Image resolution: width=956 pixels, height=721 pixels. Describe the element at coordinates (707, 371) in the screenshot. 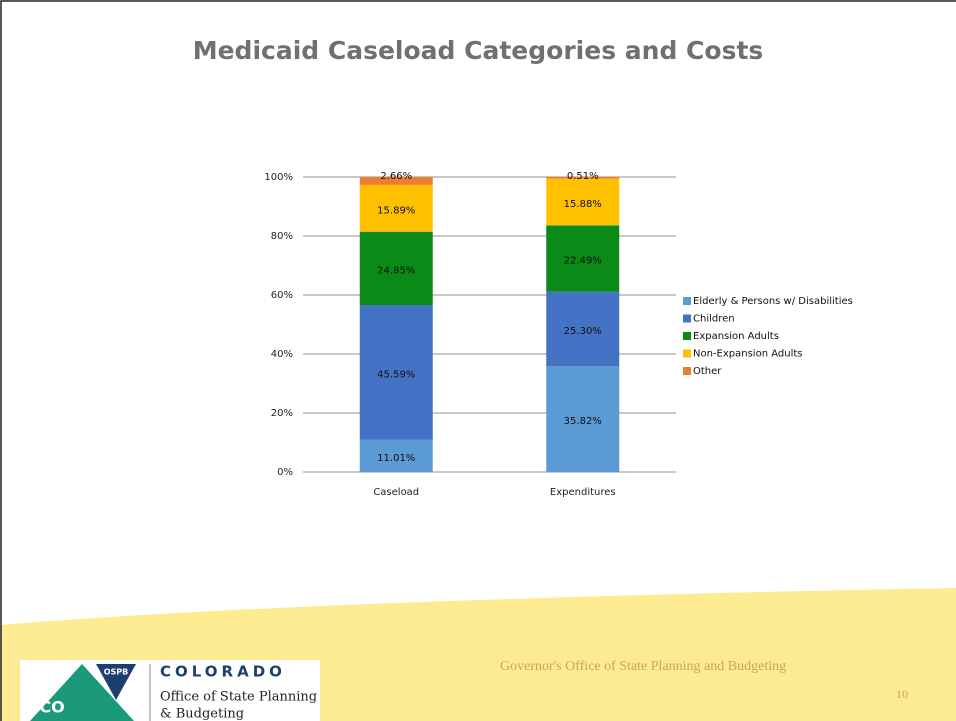

I see `legend-label: Other` at that location.